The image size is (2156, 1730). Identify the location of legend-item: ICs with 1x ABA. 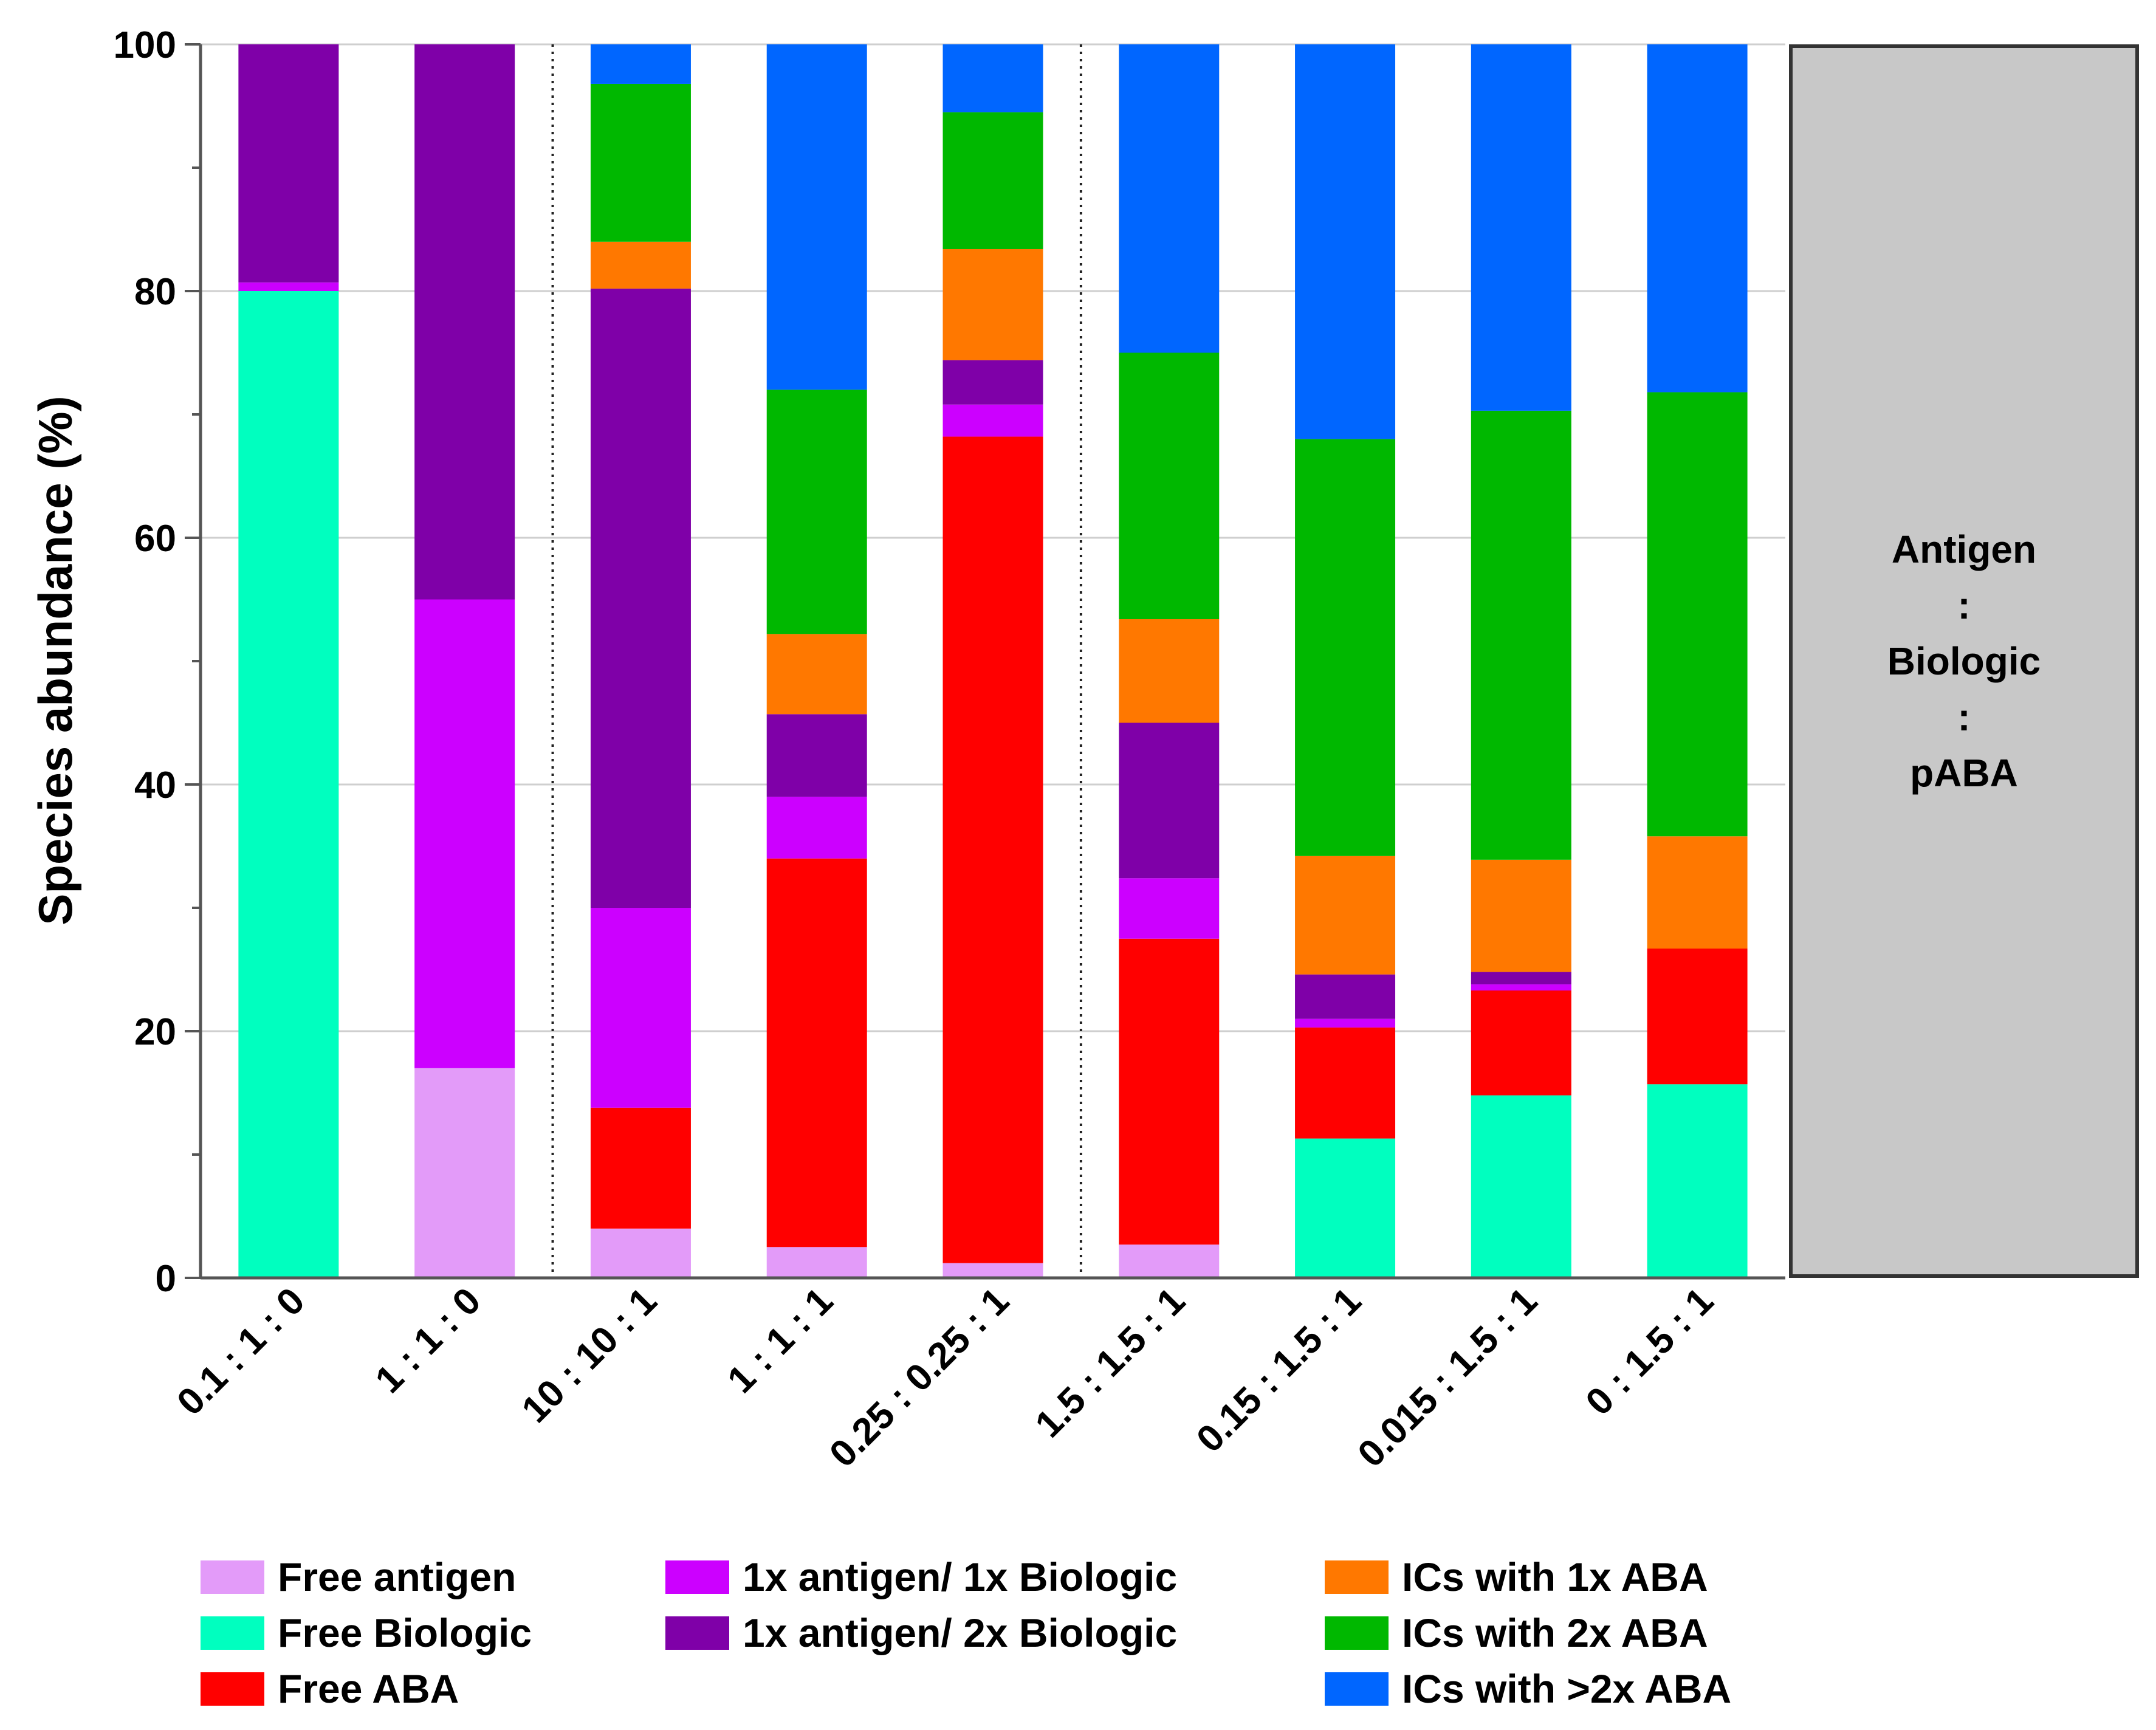
(1516, 1577).